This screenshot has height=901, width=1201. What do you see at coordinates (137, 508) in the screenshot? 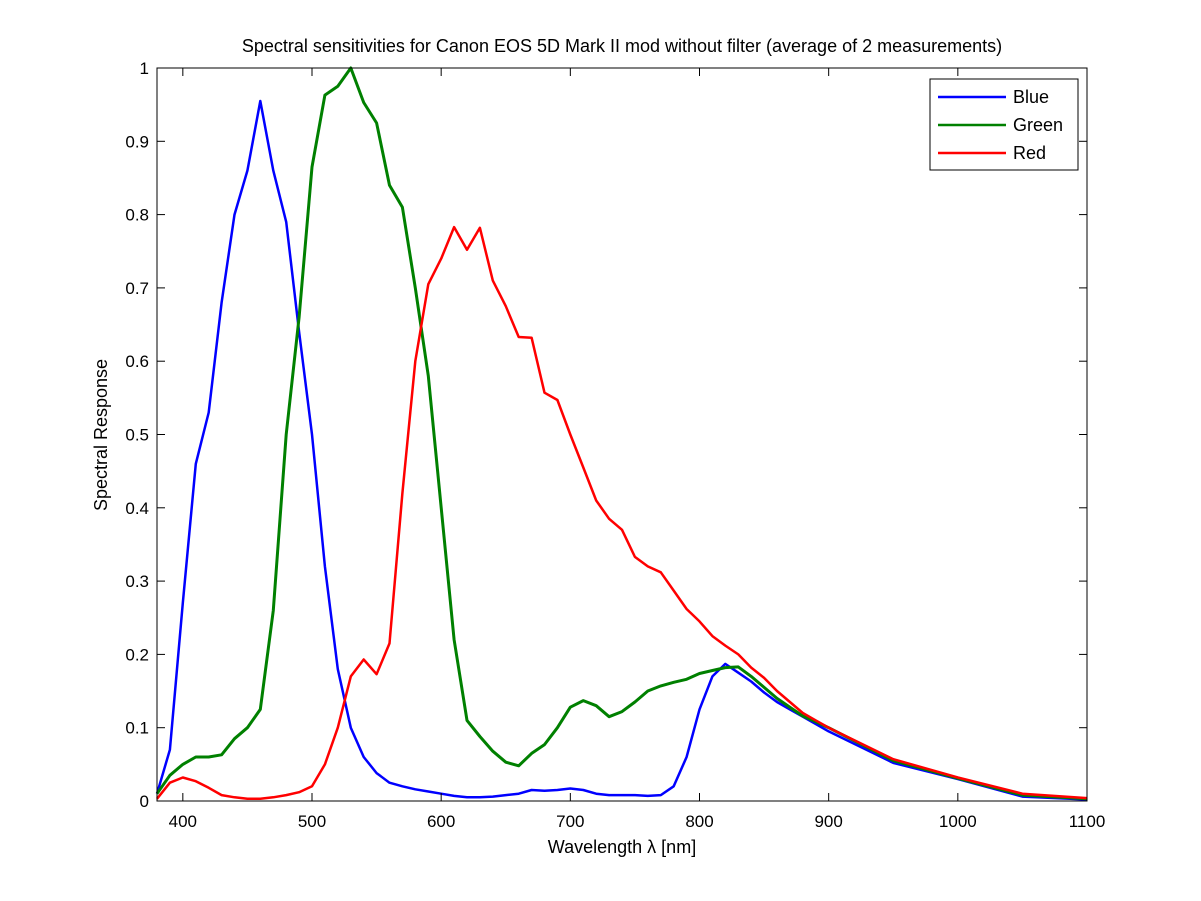
I see `y-tick-label: 0.4` at bounding box center [137, 508].